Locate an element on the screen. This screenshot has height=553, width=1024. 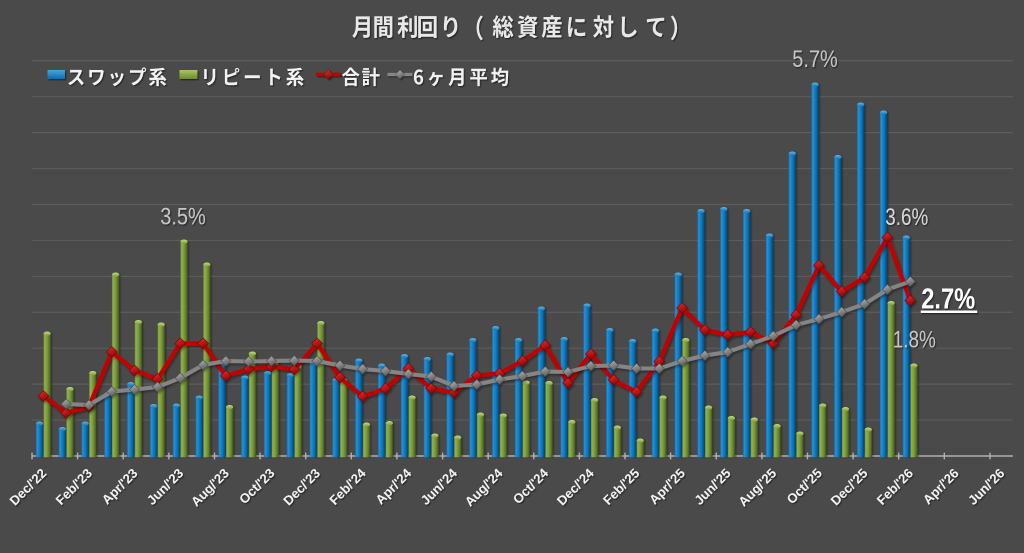
svg-text: 3.5% is located at coordinates (183, 216).